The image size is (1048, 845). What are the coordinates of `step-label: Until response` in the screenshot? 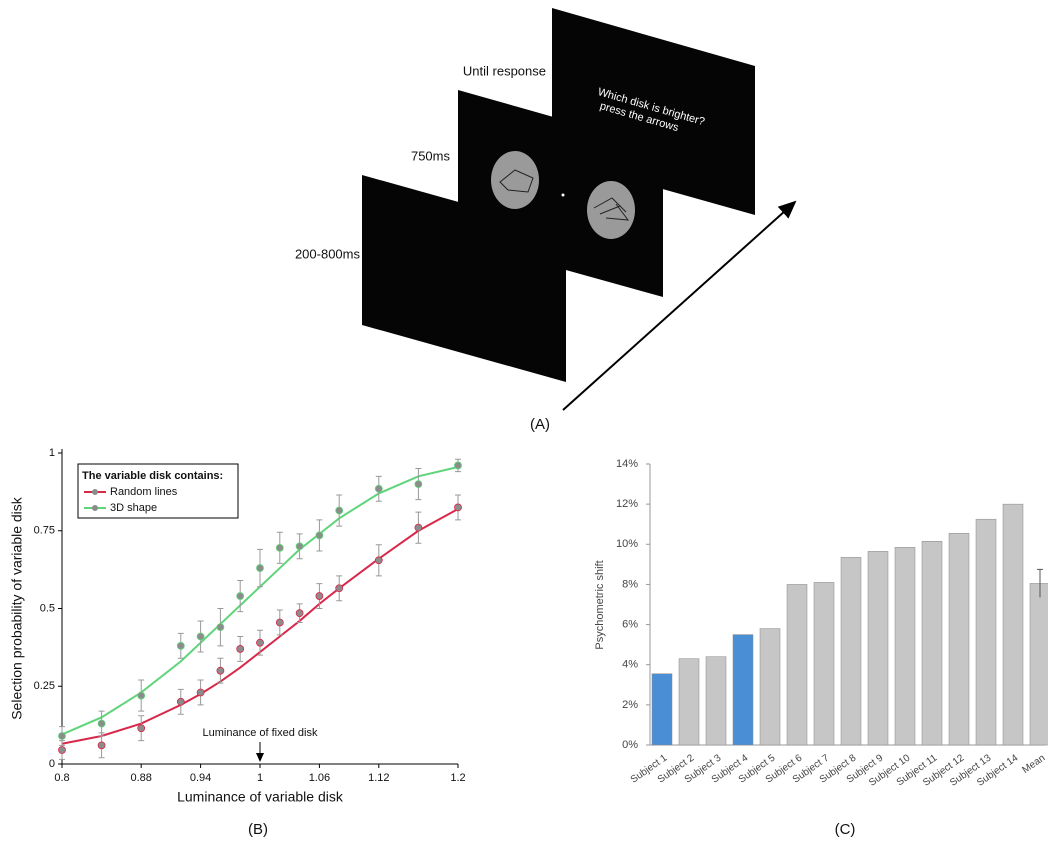 It's located at (504, 70).